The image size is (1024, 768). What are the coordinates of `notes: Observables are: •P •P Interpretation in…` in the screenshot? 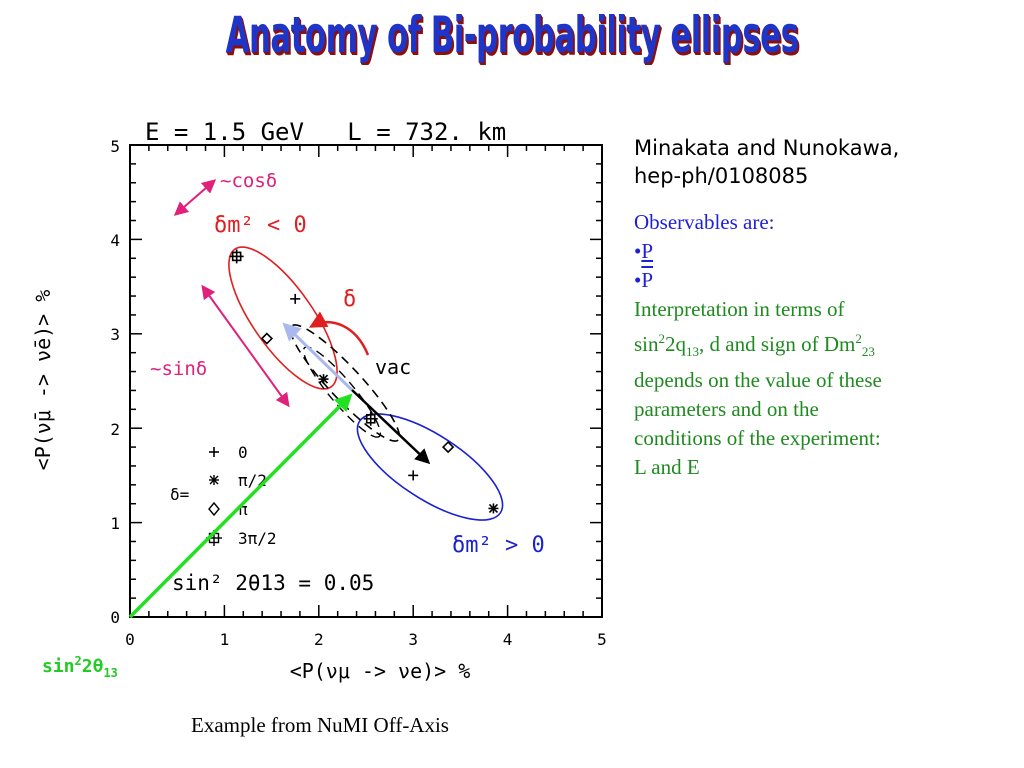 It's located at (824, 345).